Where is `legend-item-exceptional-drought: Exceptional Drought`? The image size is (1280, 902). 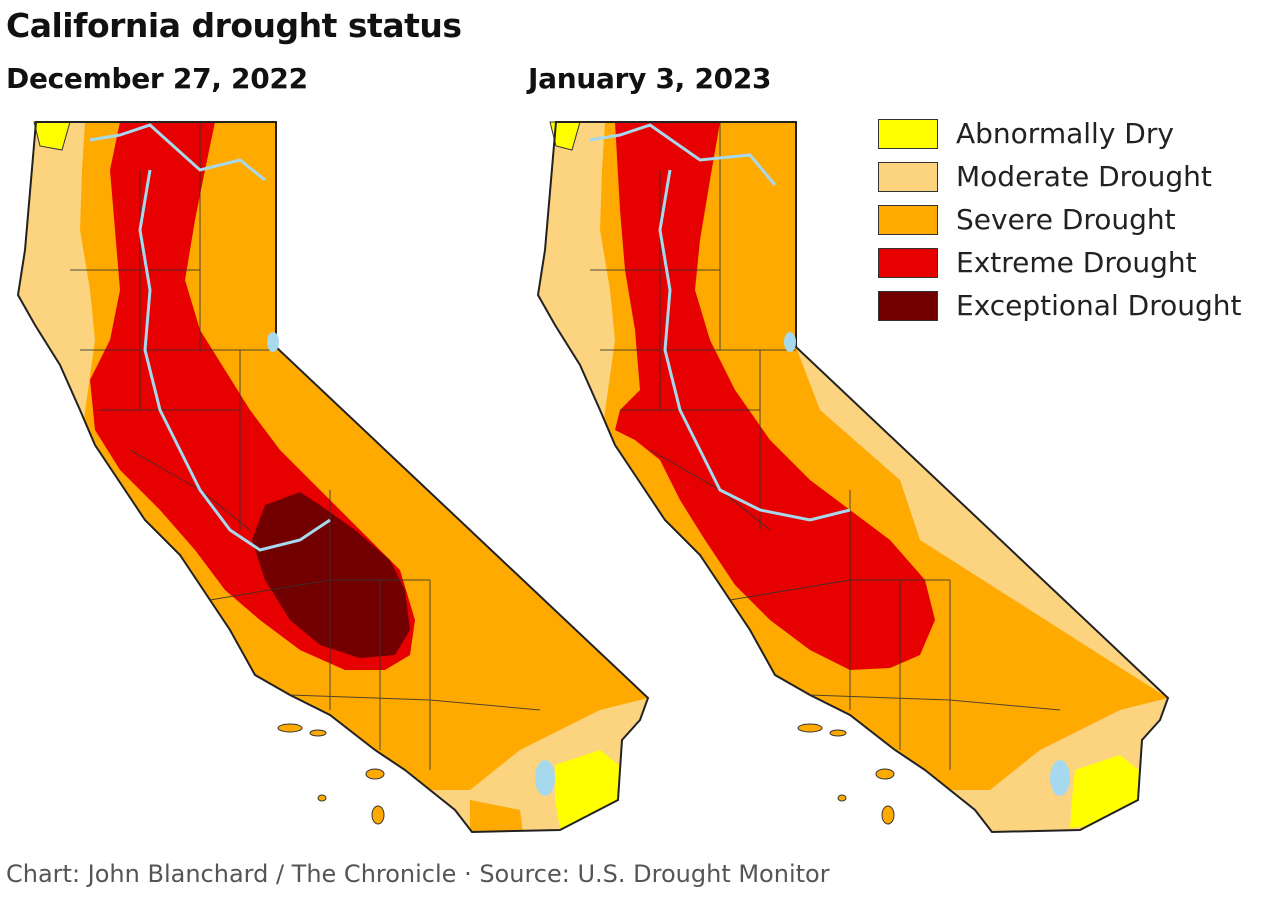
legend-item-exceptional-drought: Exceptional Drought is located at coordinates (1059, 305).